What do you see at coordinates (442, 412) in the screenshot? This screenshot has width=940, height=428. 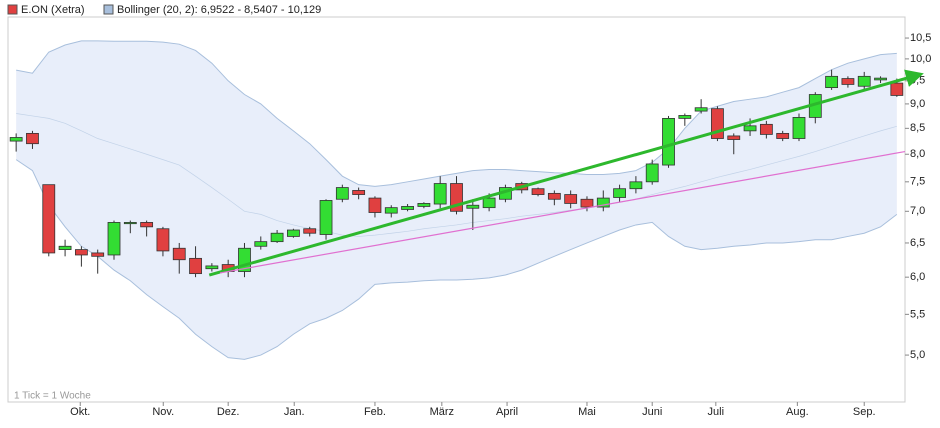 I see `x-tick-label: März` at bounding box center [442, 412].